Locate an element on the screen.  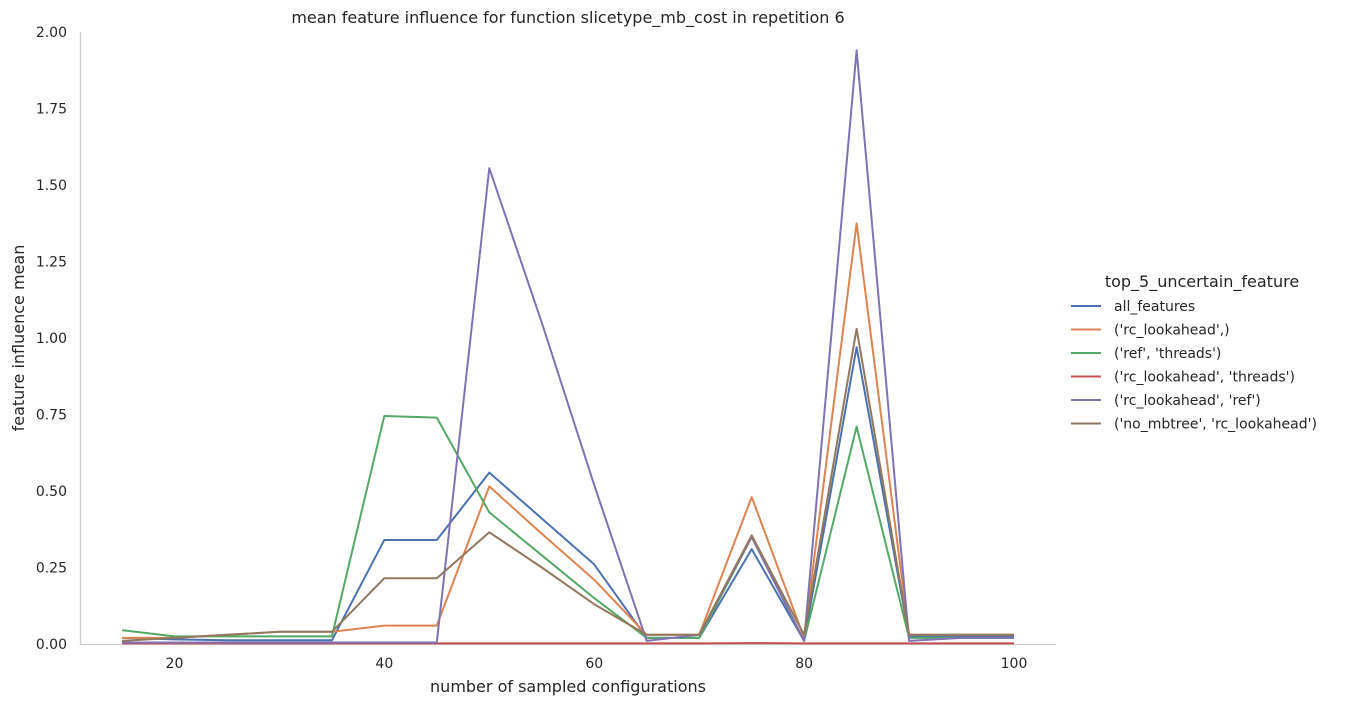
y-axis-title: feature influence mean is located at coordinates (18, 338).